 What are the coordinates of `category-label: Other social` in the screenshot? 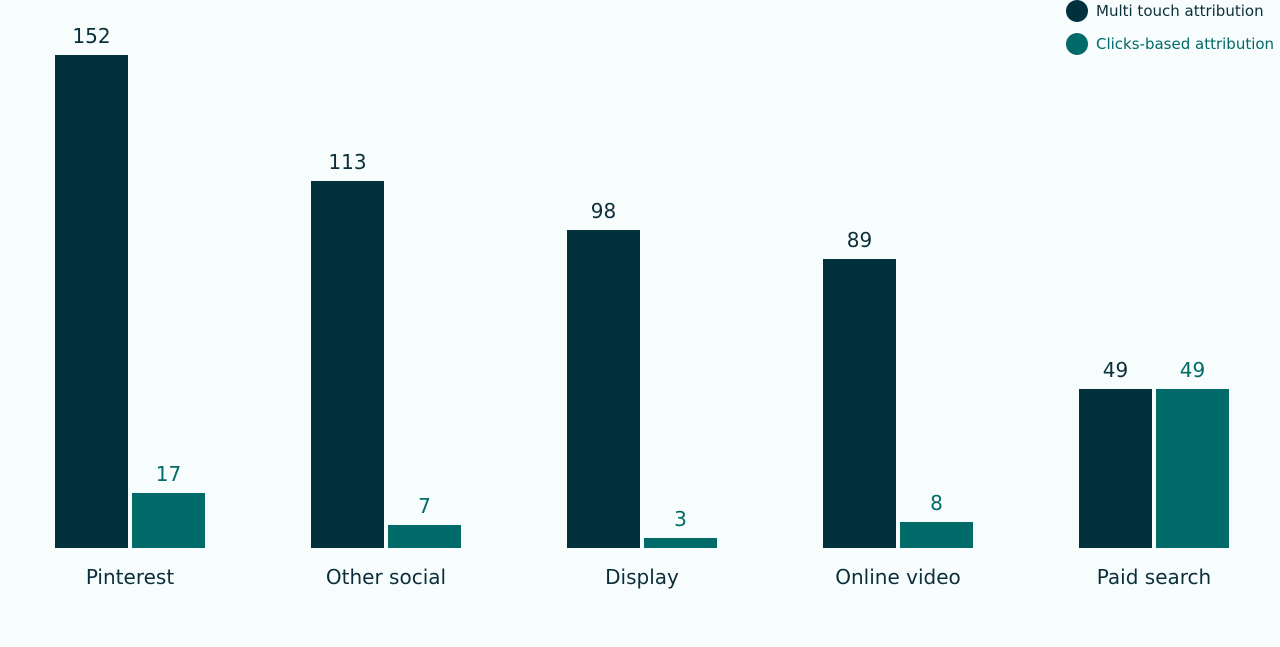 It's located at (386, 577).